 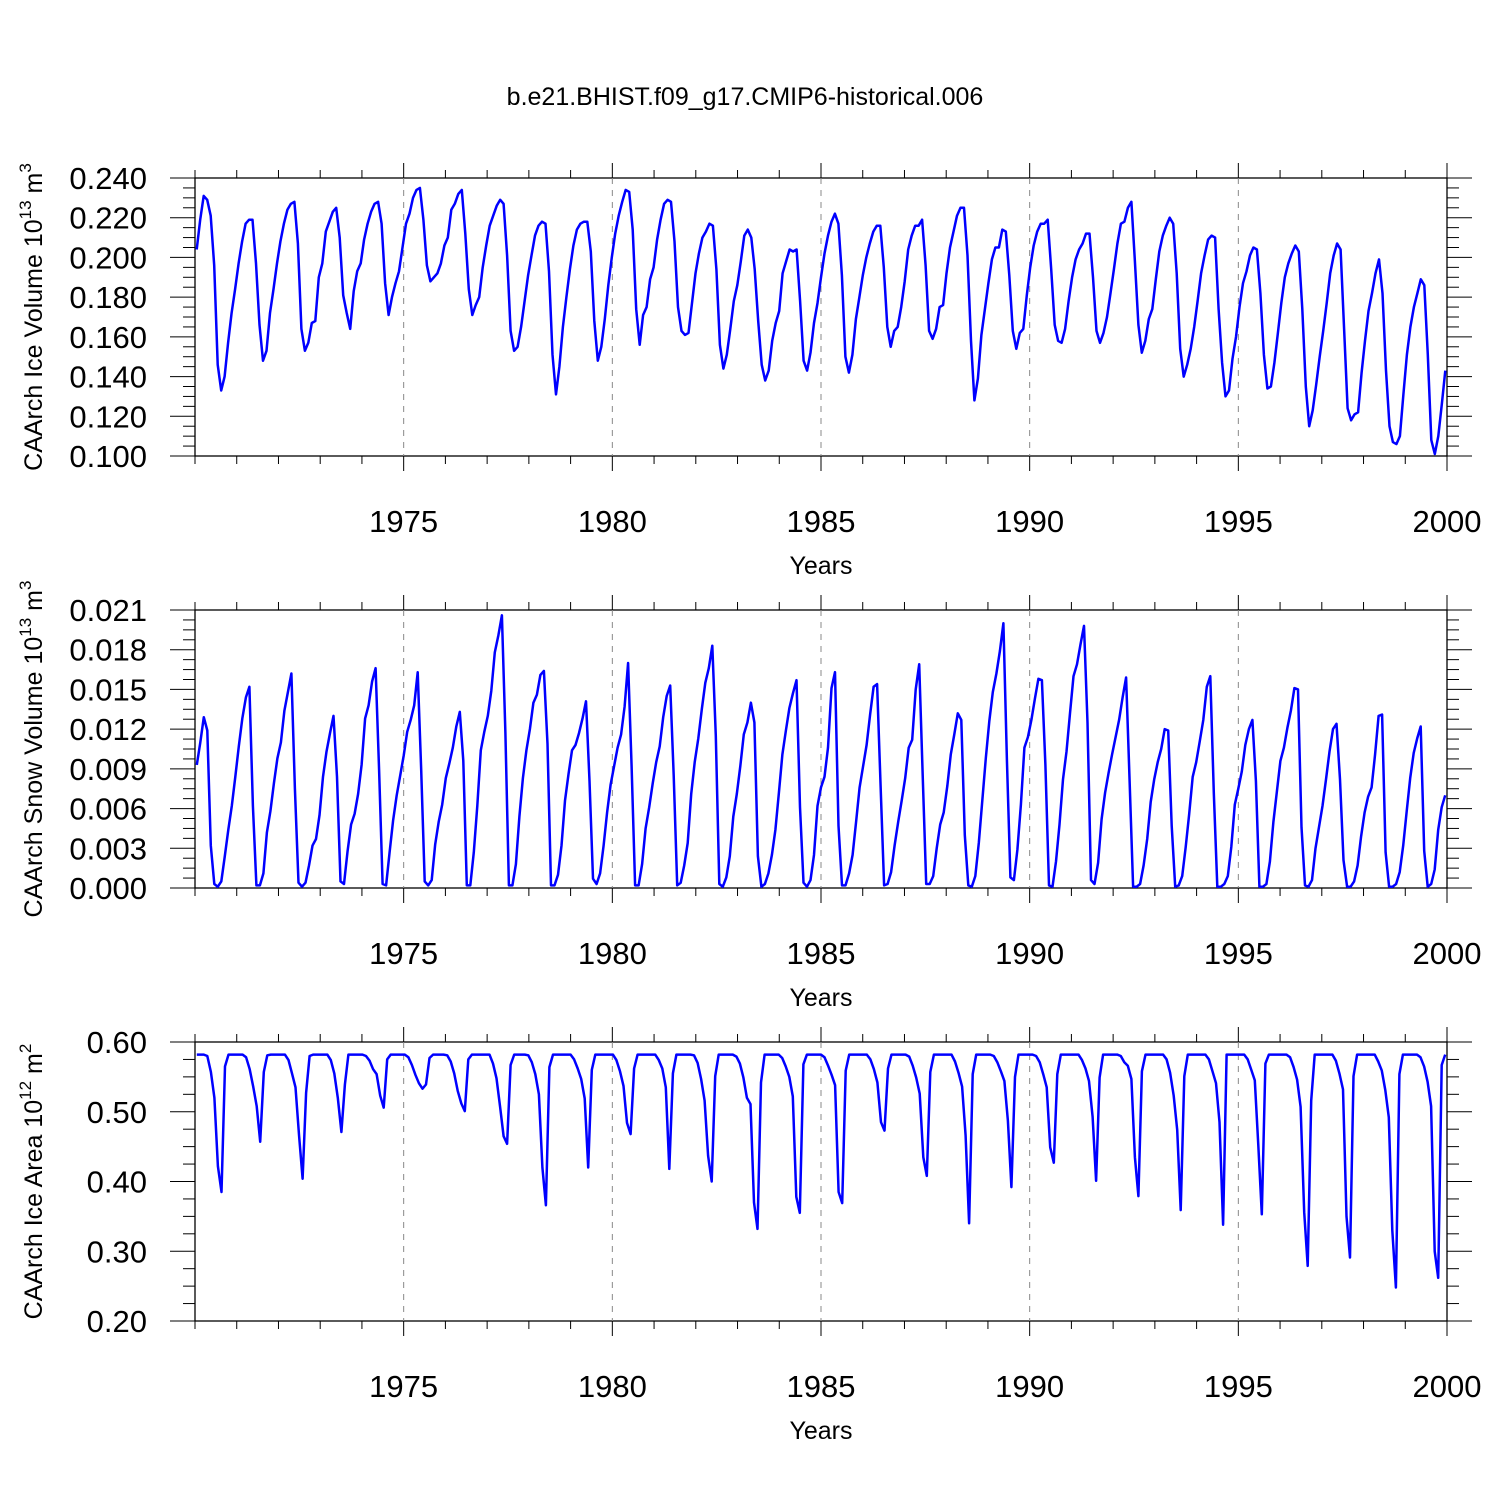 What do you see at coordinates (108, 456) in the screenshot?
I see `y-tick-label: 0.100` at bounding box center [108, 456].